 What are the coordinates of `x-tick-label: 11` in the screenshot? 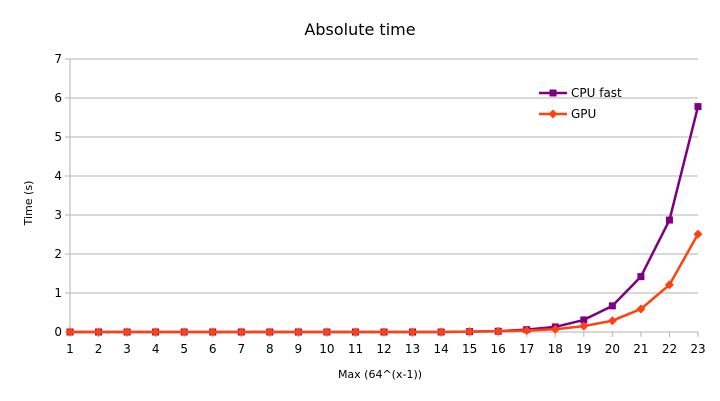 It's located at (355, 349).